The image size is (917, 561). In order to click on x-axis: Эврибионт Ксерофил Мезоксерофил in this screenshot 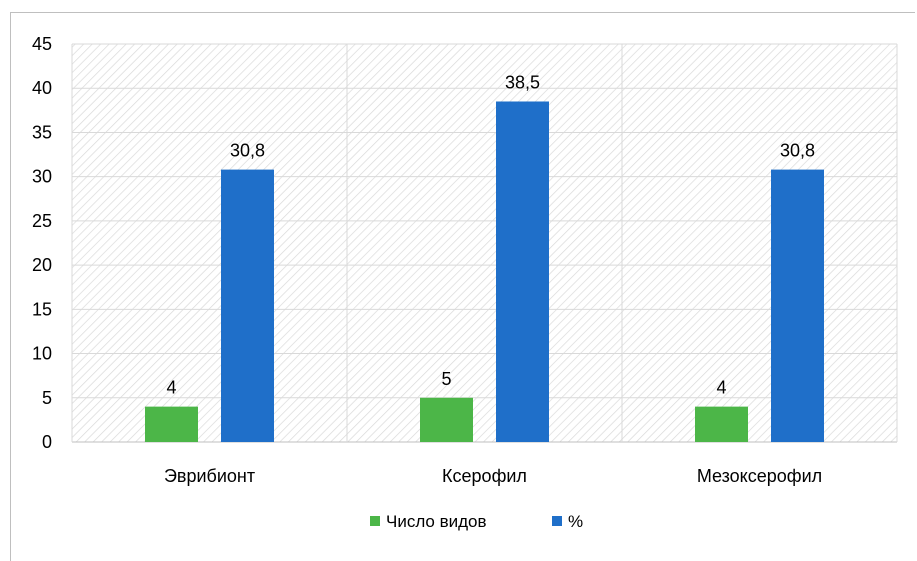, I will do `click(493, 476)`.